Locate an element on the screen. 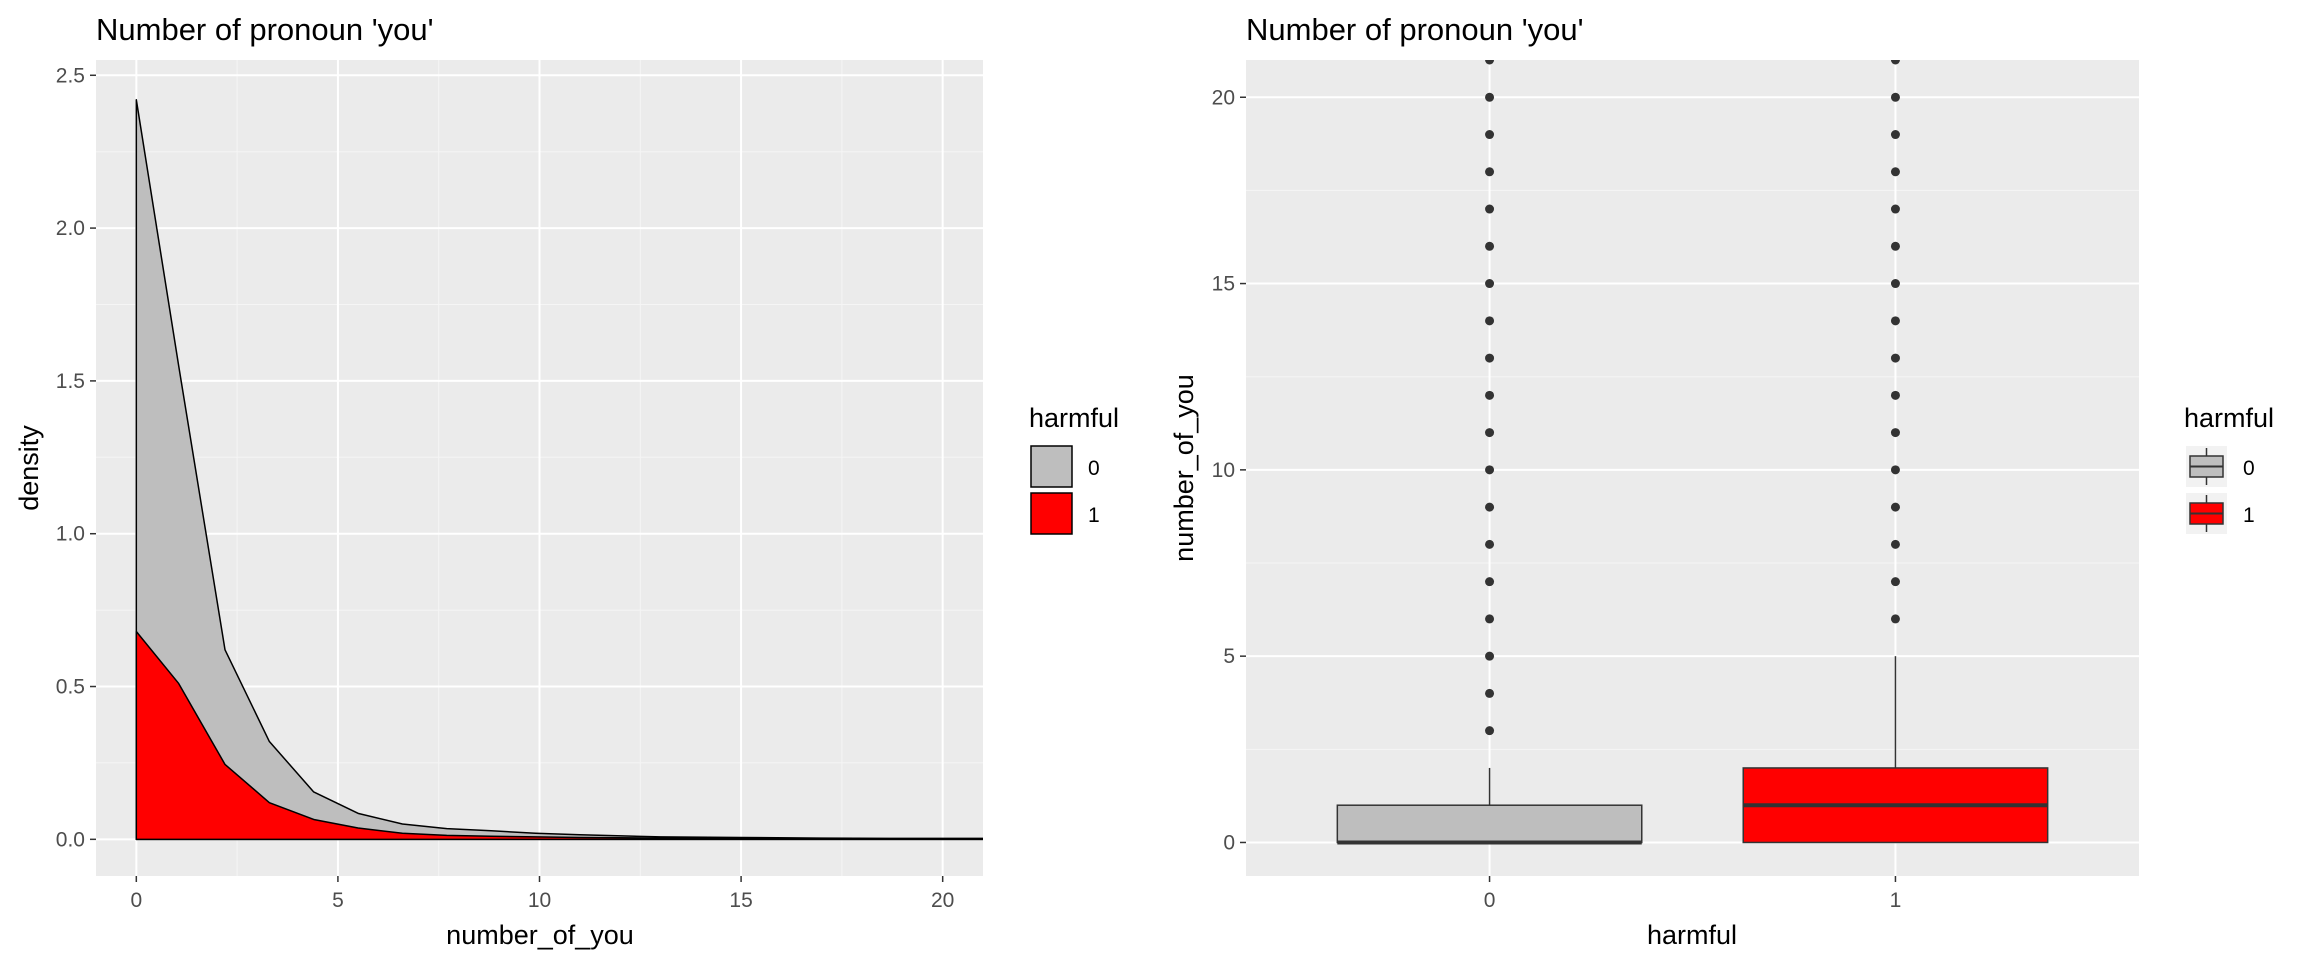 This screenshot has height=960, width=2304. density-x-tick-label: 20 is located at coordinates (942, 900).